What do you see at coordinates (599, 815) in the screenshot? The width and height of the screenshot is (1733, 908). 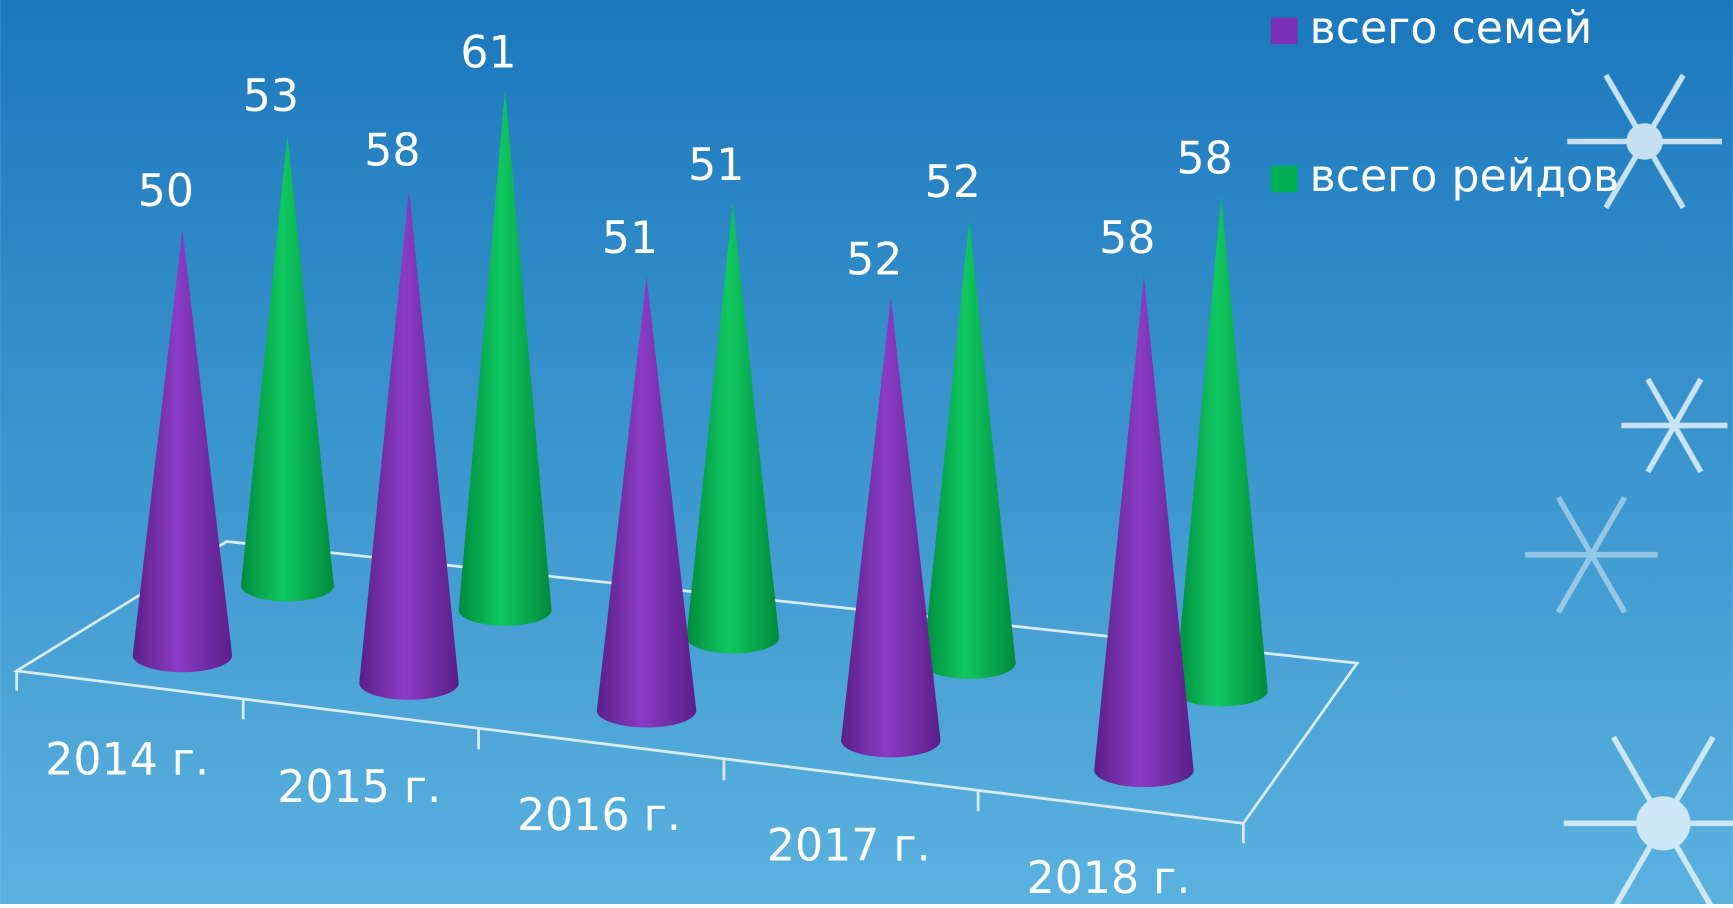 I see `x-tick-label: 2016 г.` at bounding box center [599, 815].